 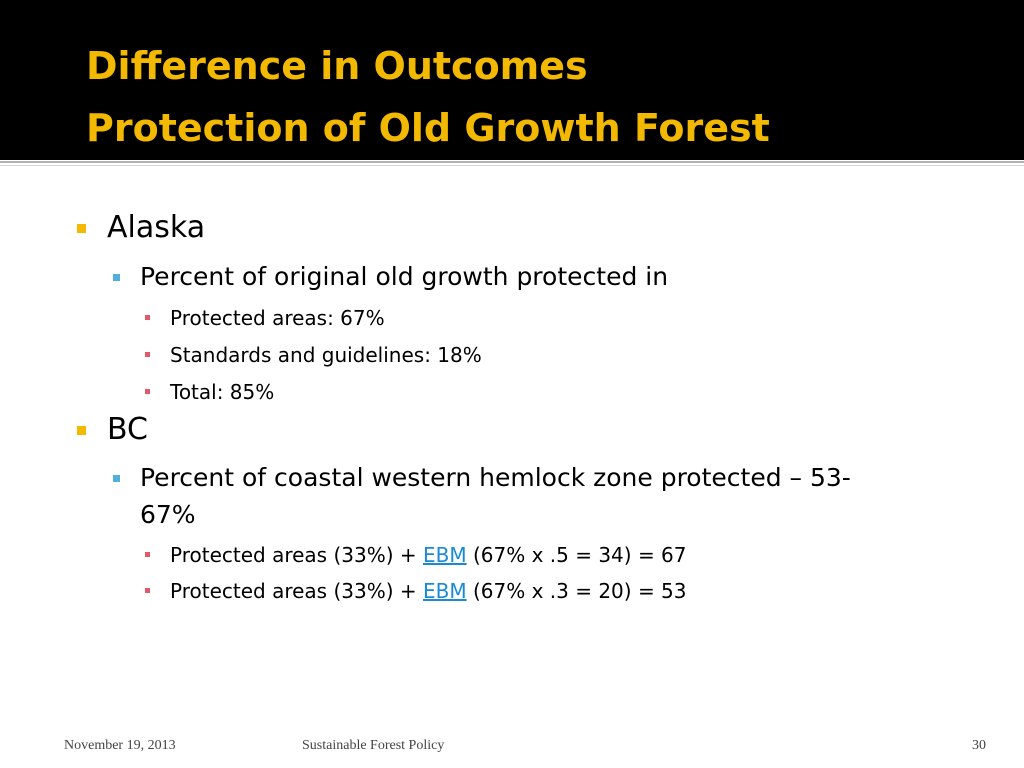 What do you see at coordinates (512, 165) in the screenshot?
I see `title-divider-thin` at bounding box center [512, 165].